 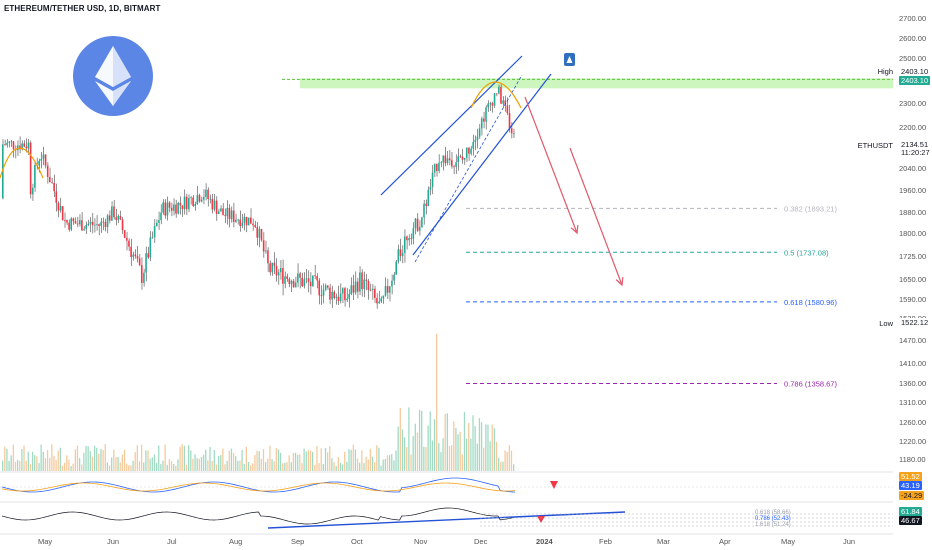 I want to click on date-tick-label: Mar, so click(x=663, y=541).